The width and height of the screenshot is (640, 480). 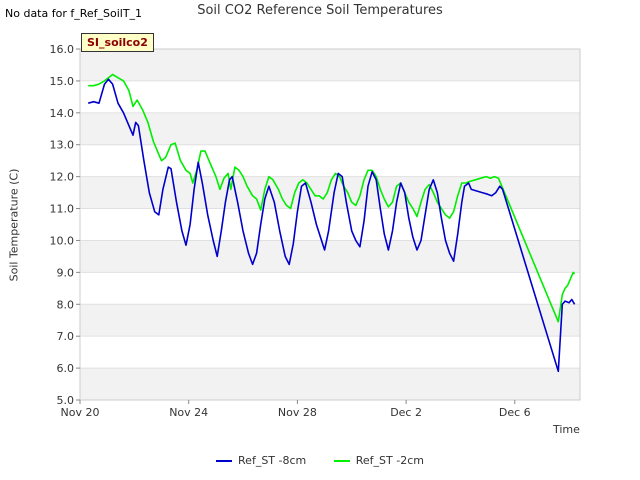 I want to click on y-tick-label: 9.0, so click(x=66, y=272).